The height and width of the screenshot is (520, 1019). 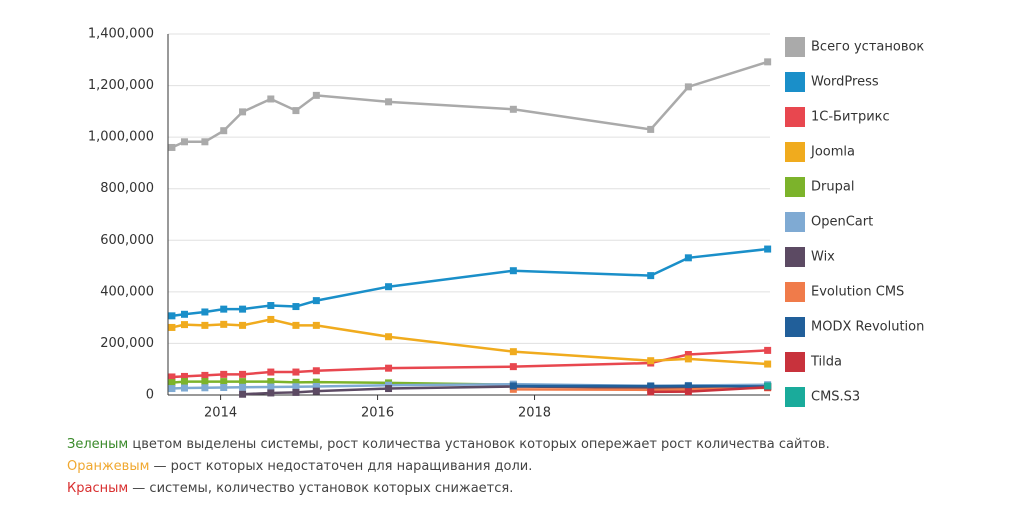 I want to click on x-tick-label: 2014, so click(x=220, y=413).